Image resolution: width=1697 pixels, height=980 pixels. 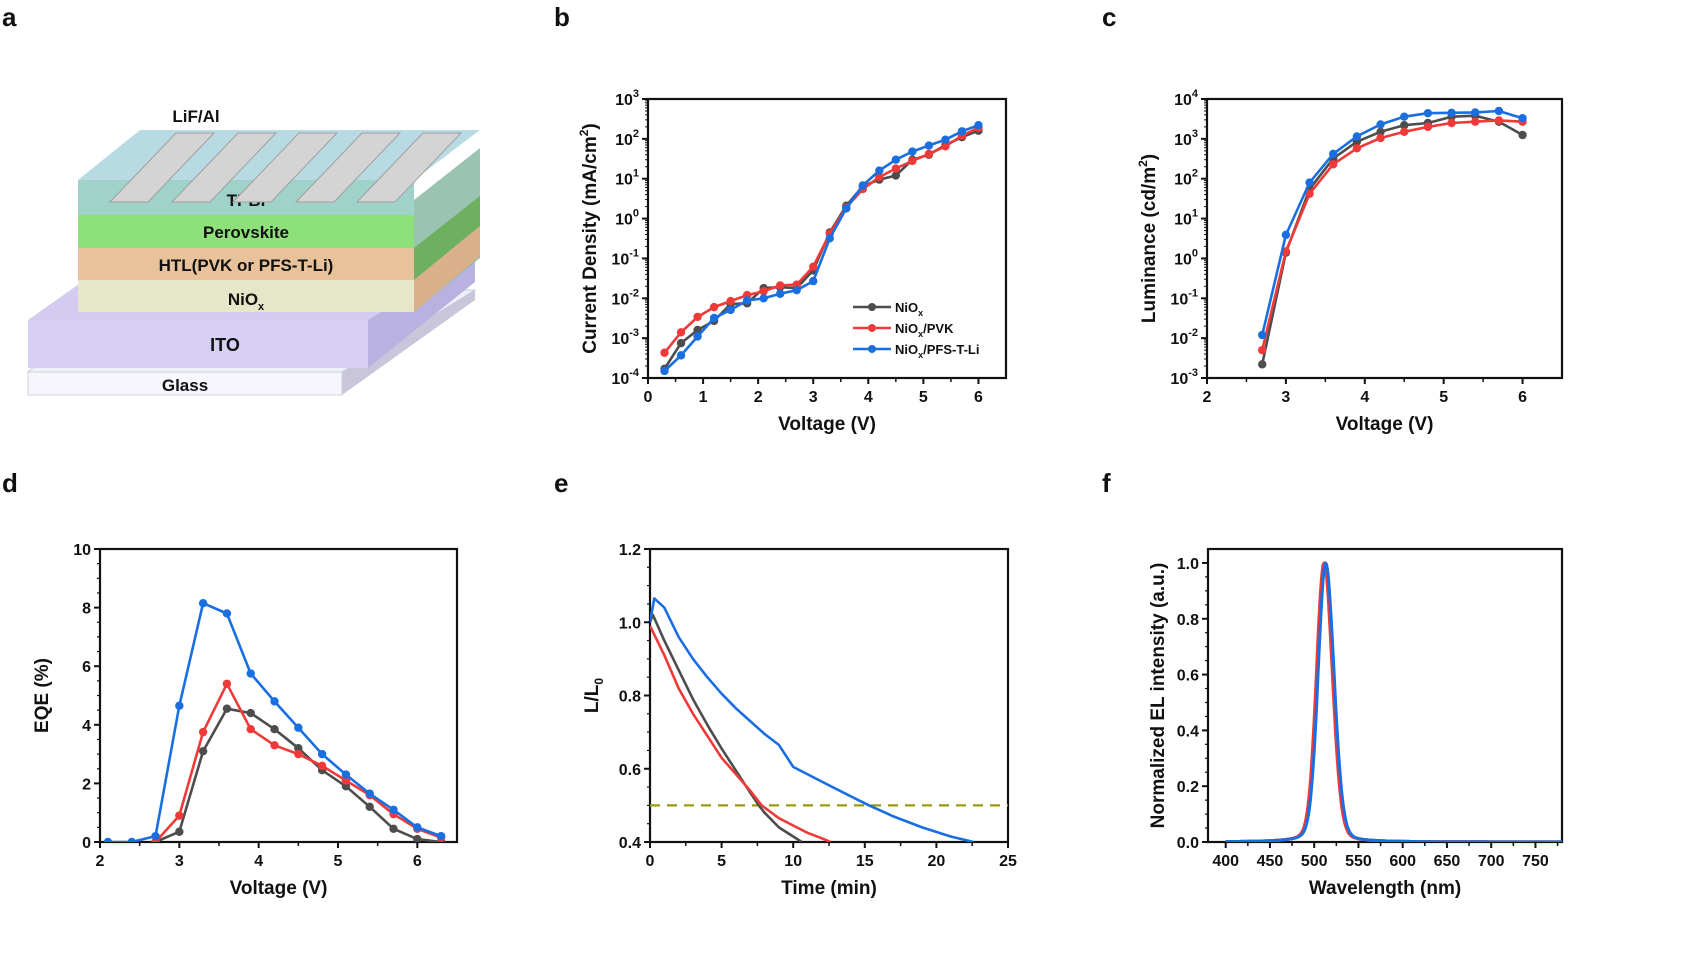 I want to click on x-tick-label: 5, so click(x=721, y=861).